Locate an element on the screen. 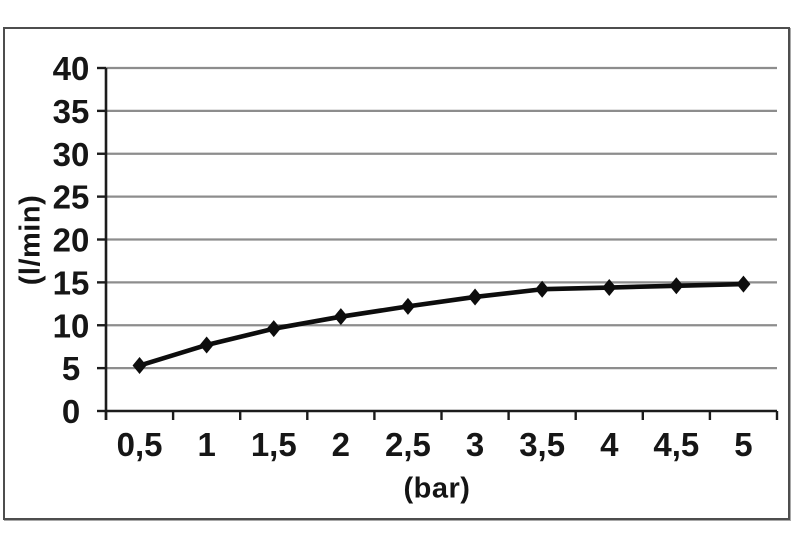  x-tick-label: 2 is located at coordinates (341, 444).